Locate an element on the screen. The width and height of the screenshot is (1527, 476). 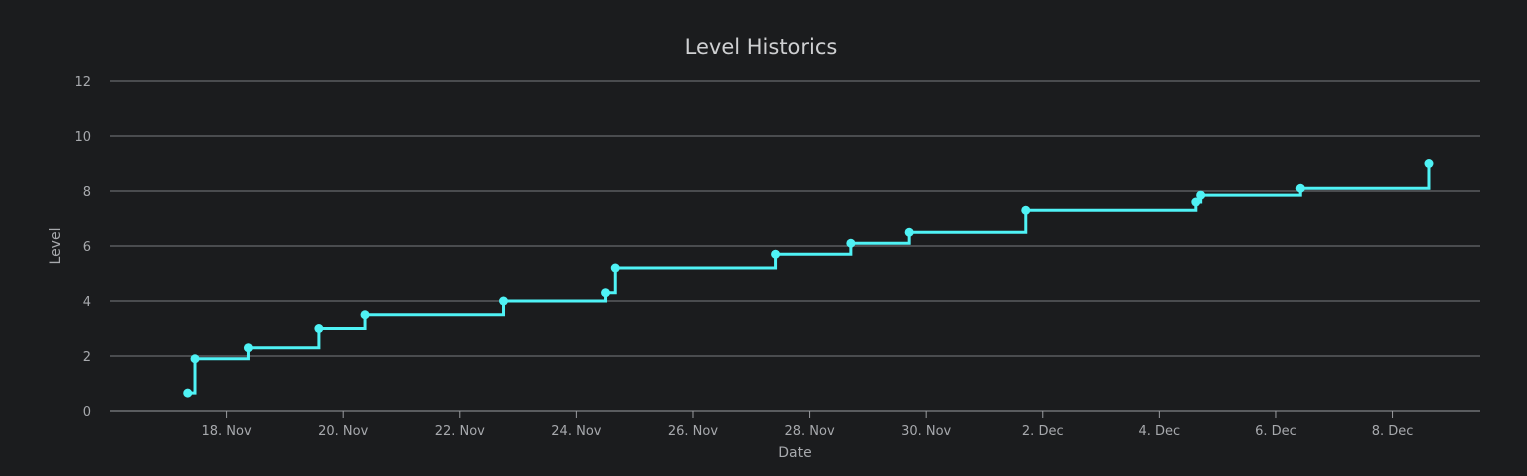
x-tick-label: 30. Nov is located at coordinates (926, 431).